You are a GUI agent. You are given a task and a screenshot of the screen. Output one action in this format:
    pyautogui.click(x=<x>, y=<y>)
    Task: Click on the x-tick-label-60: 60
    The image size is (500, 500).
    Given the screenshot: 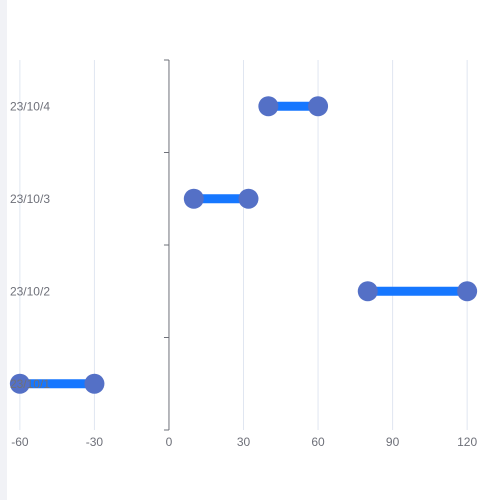 What is the action you would take?
    pyautogui.click(x=318, y=442)
    